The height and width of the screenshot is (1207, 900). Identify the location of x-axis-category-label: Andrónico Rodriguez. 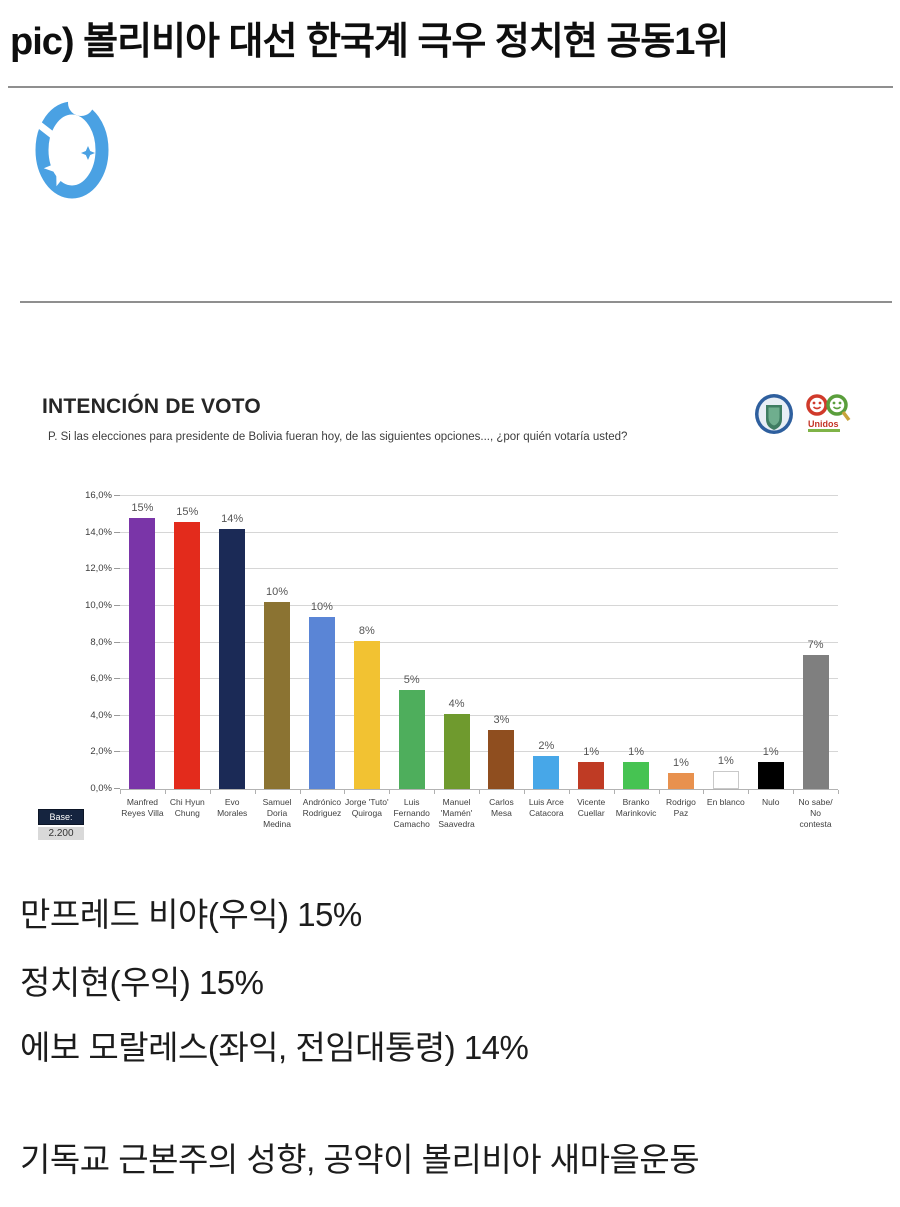
(322, 808).